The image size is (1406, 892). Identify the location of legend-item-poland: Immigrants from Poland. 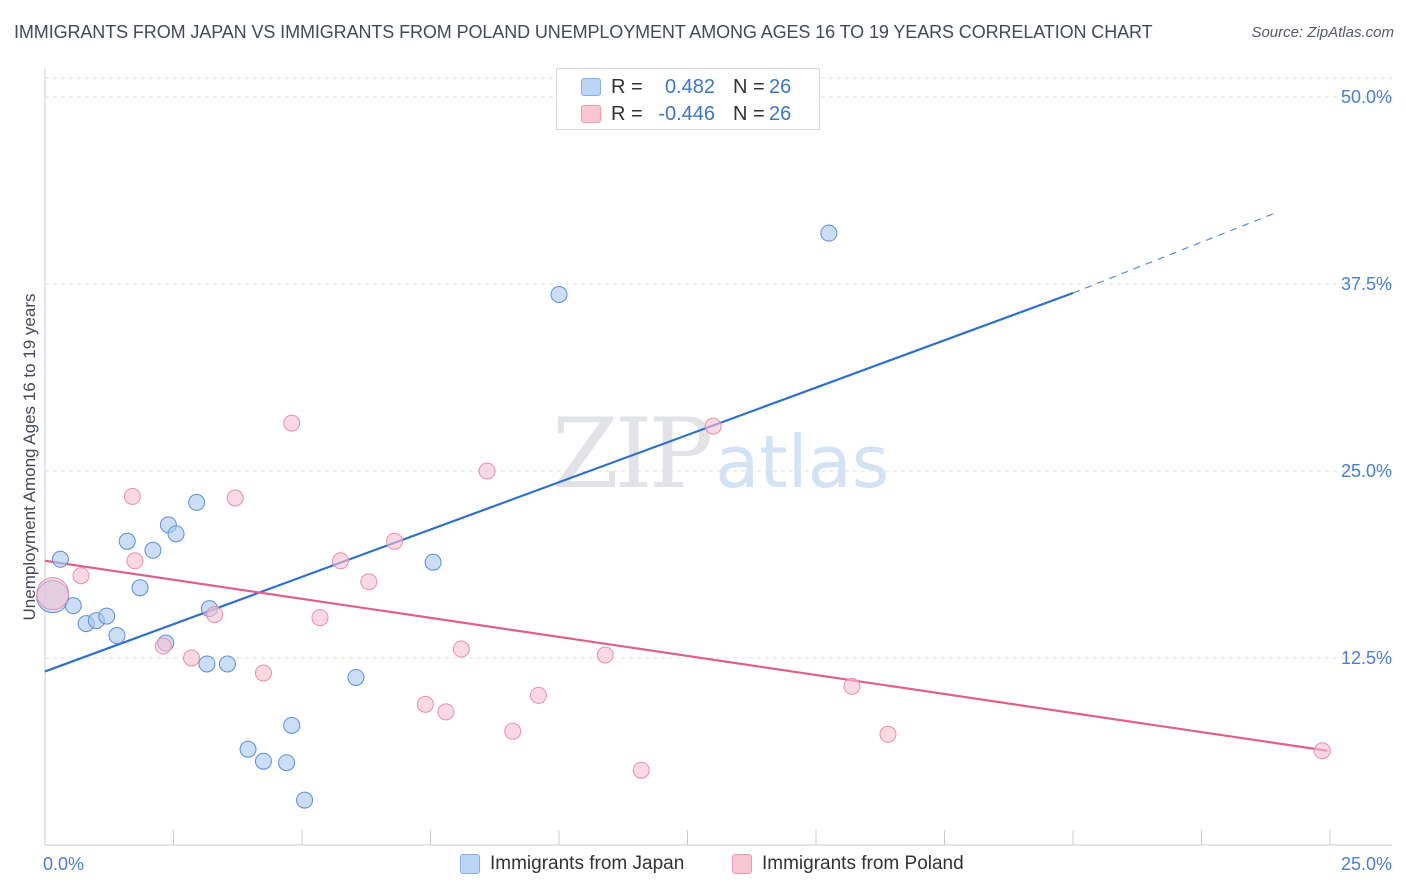
(848, 864).